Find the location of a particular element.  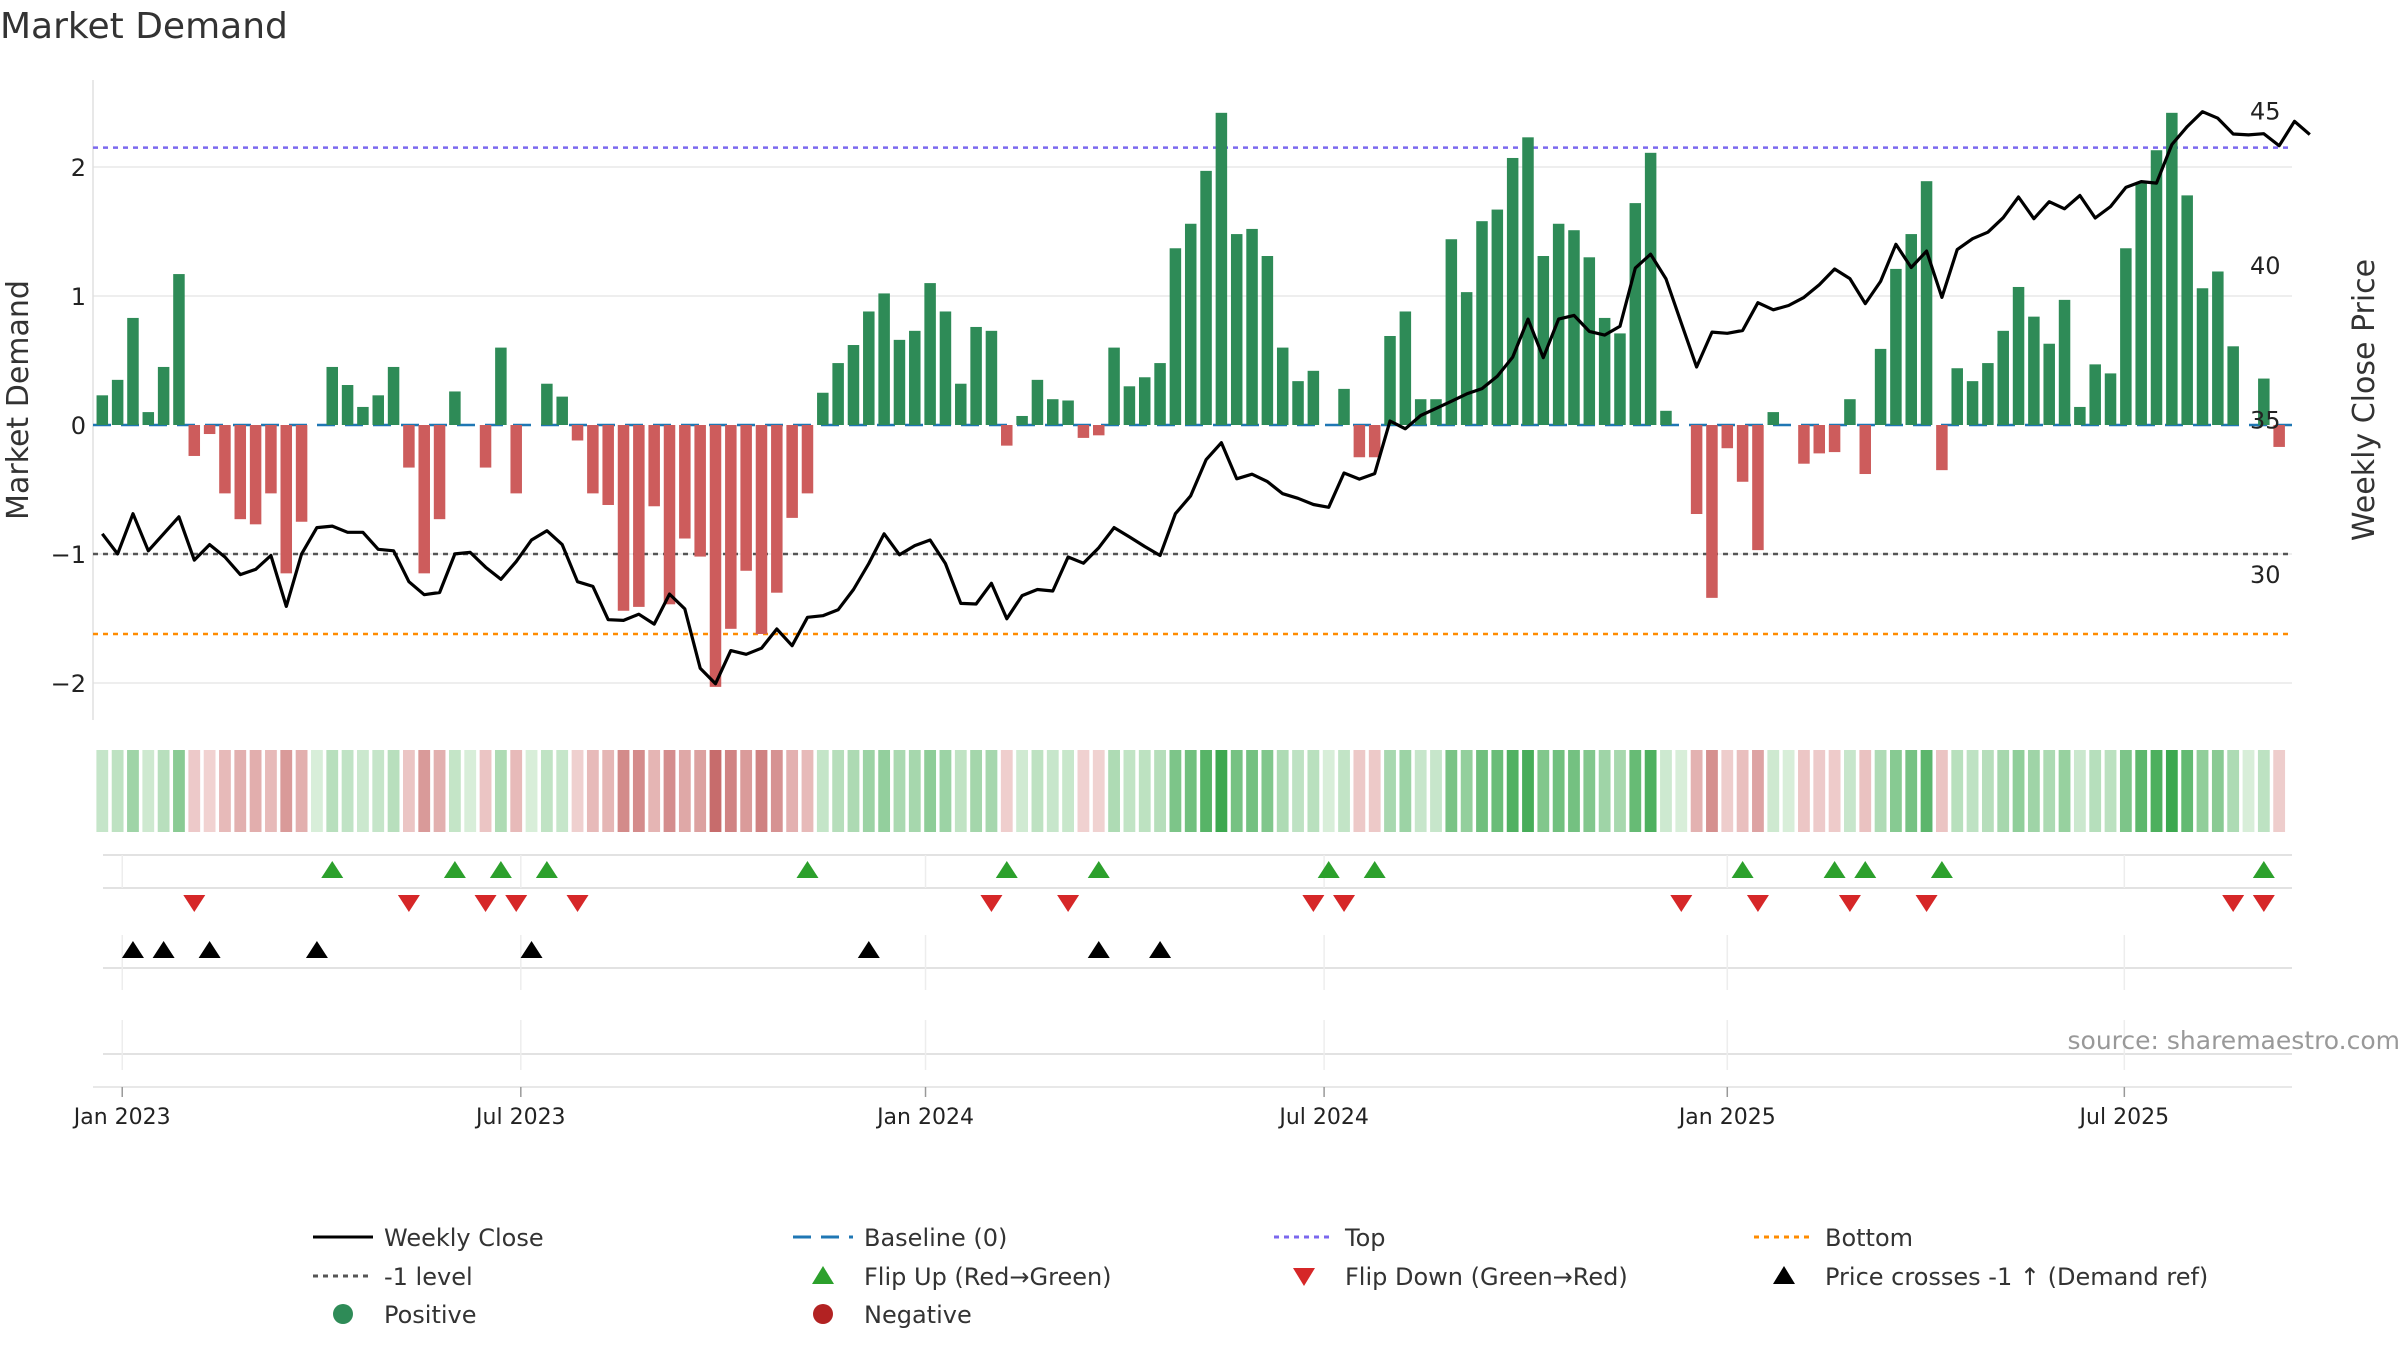

legend-label: Flip Down (Green→Red) is located at coordinates (1486, 1277).